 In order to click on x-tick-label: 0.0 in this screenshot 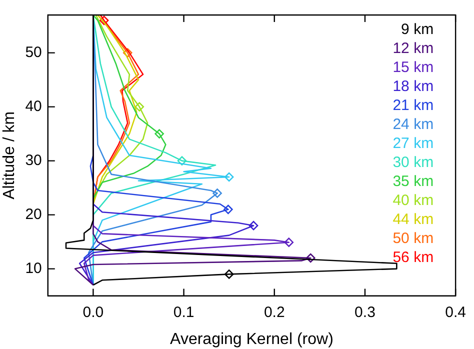, I will do `click(93, 312)`.